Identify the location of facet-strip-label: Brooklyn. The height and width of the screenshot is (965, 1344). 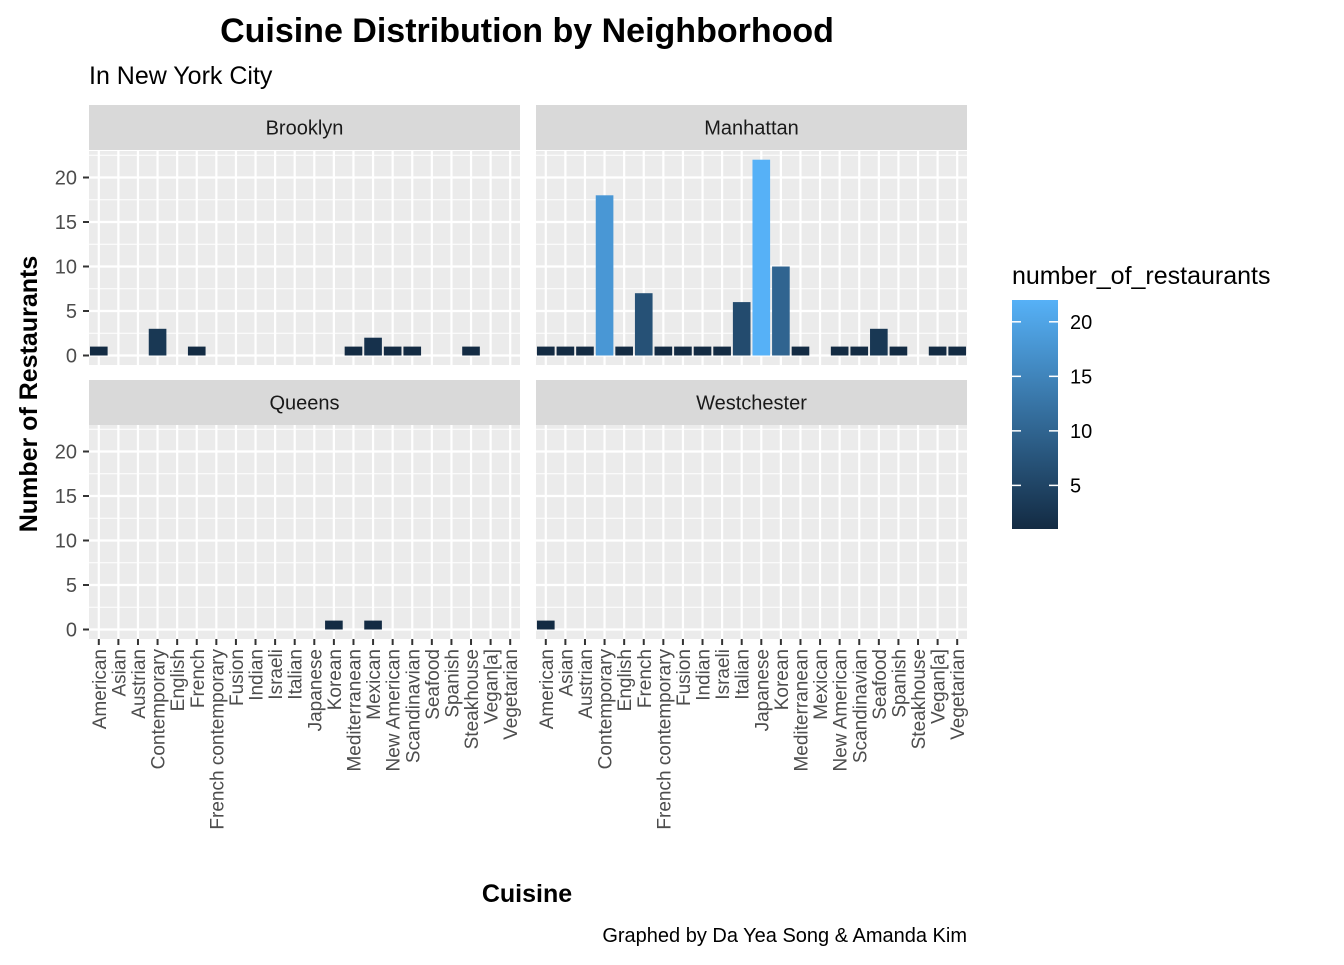
(305, 129).